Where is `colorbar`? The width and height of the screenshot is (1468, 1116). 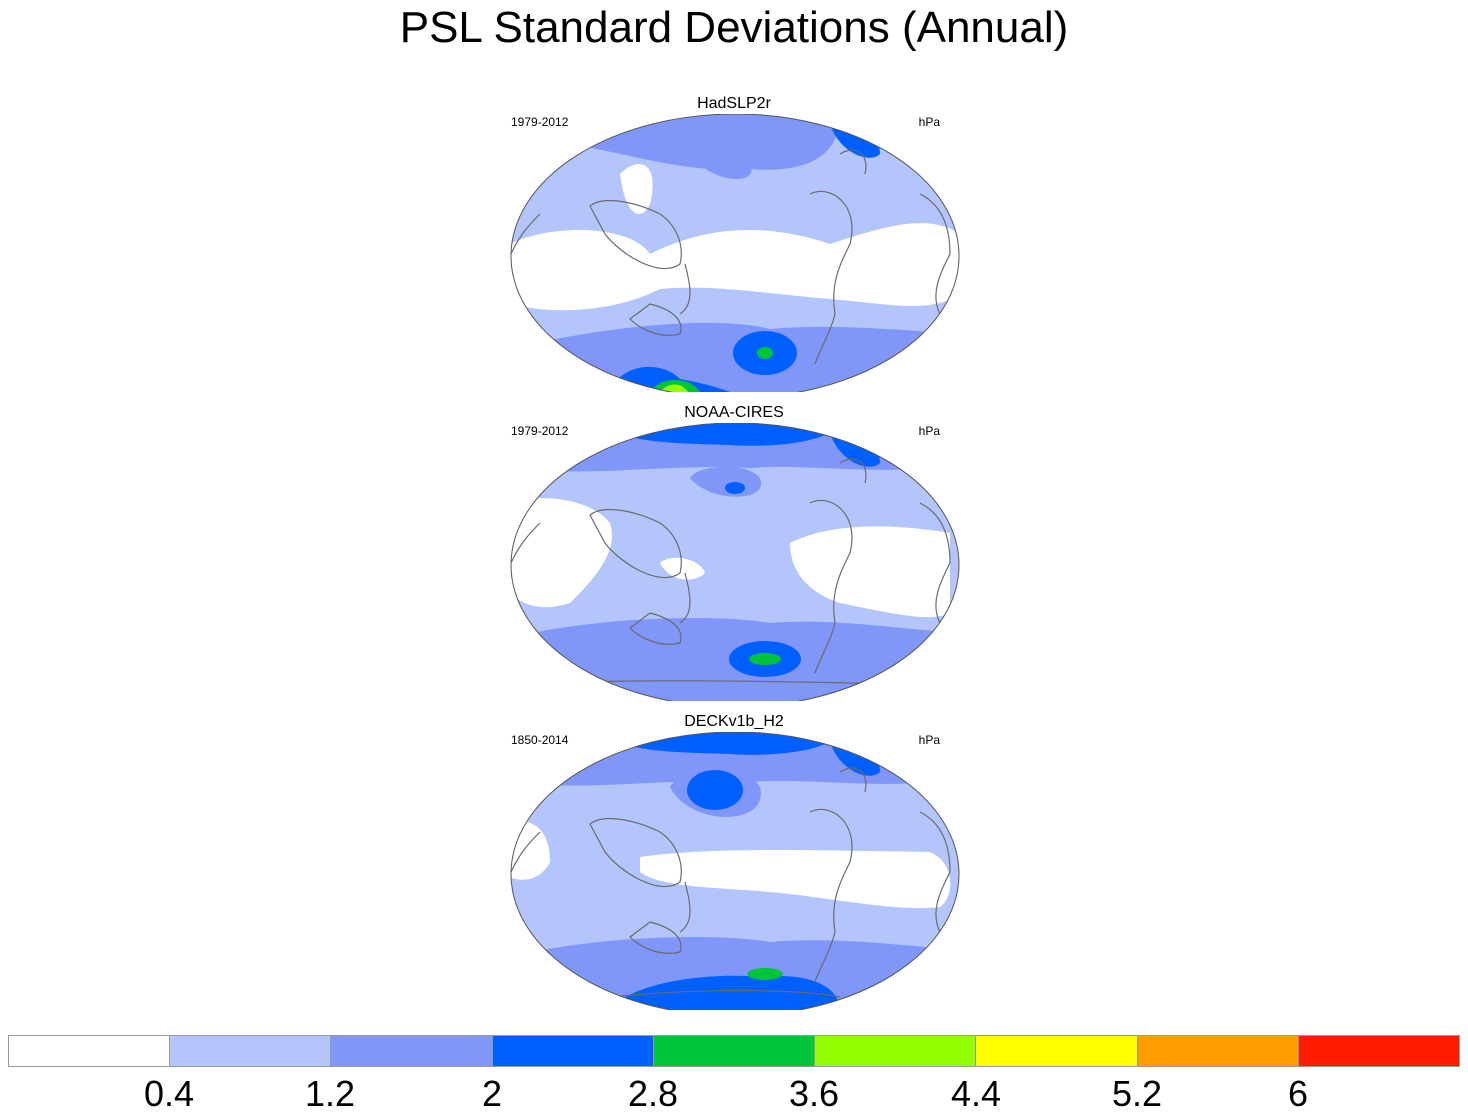 colorbar is located at coordinates (734, 1051).